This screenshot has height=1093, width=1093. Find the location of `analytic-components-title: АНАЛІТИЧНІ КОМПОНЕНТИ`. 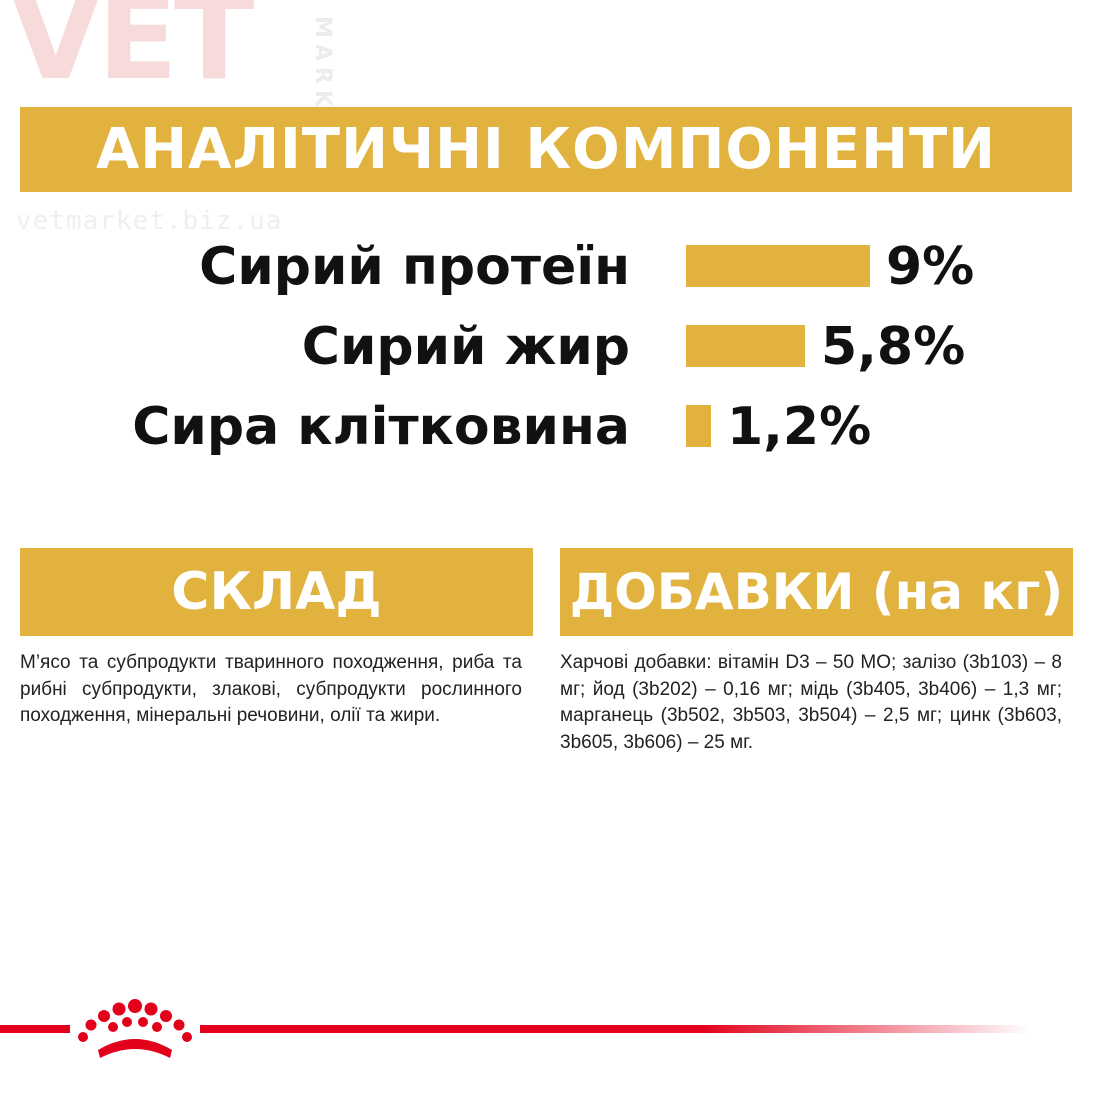

analytic-components-title: АНАЛІТИЧНІ КОМПОНЕНТИ is located at coordinates (546, 149).